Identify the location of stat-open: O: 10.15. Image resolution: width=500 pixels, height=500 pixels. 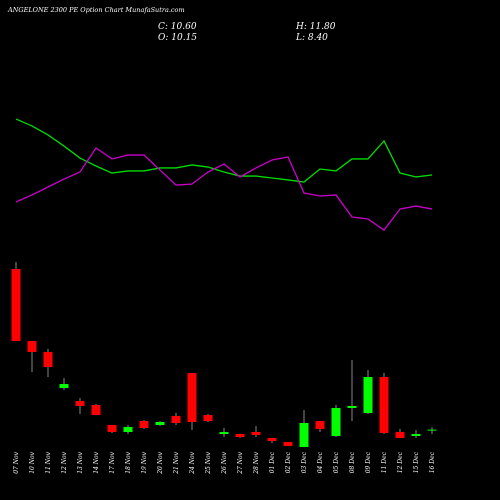
(177, 38).